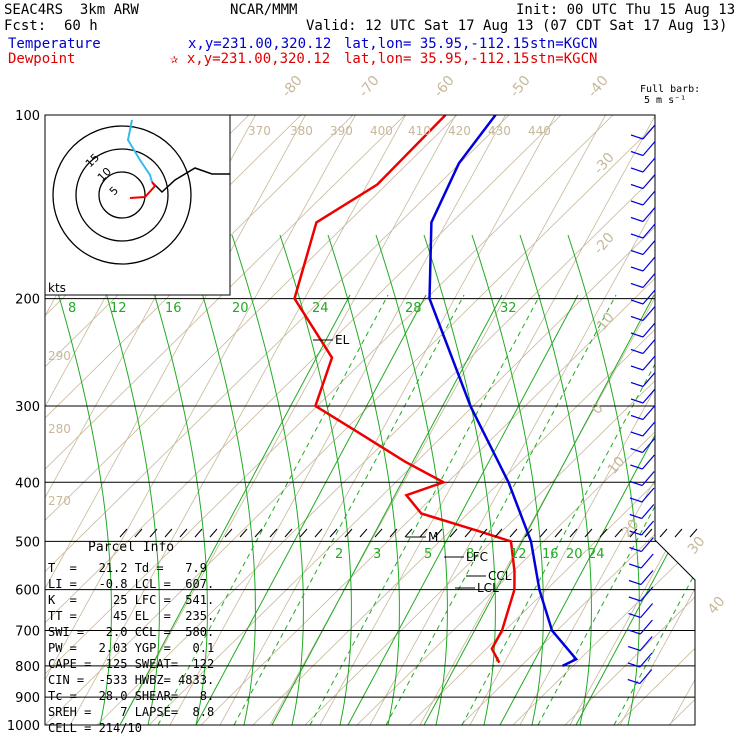 The width and height of the screenshot is (740, 740). Describe the element at coordinates (437, 59) in the screenshot. I see `dewpoint-latlon: lat,lon= 35.95,-112.15` at that location.